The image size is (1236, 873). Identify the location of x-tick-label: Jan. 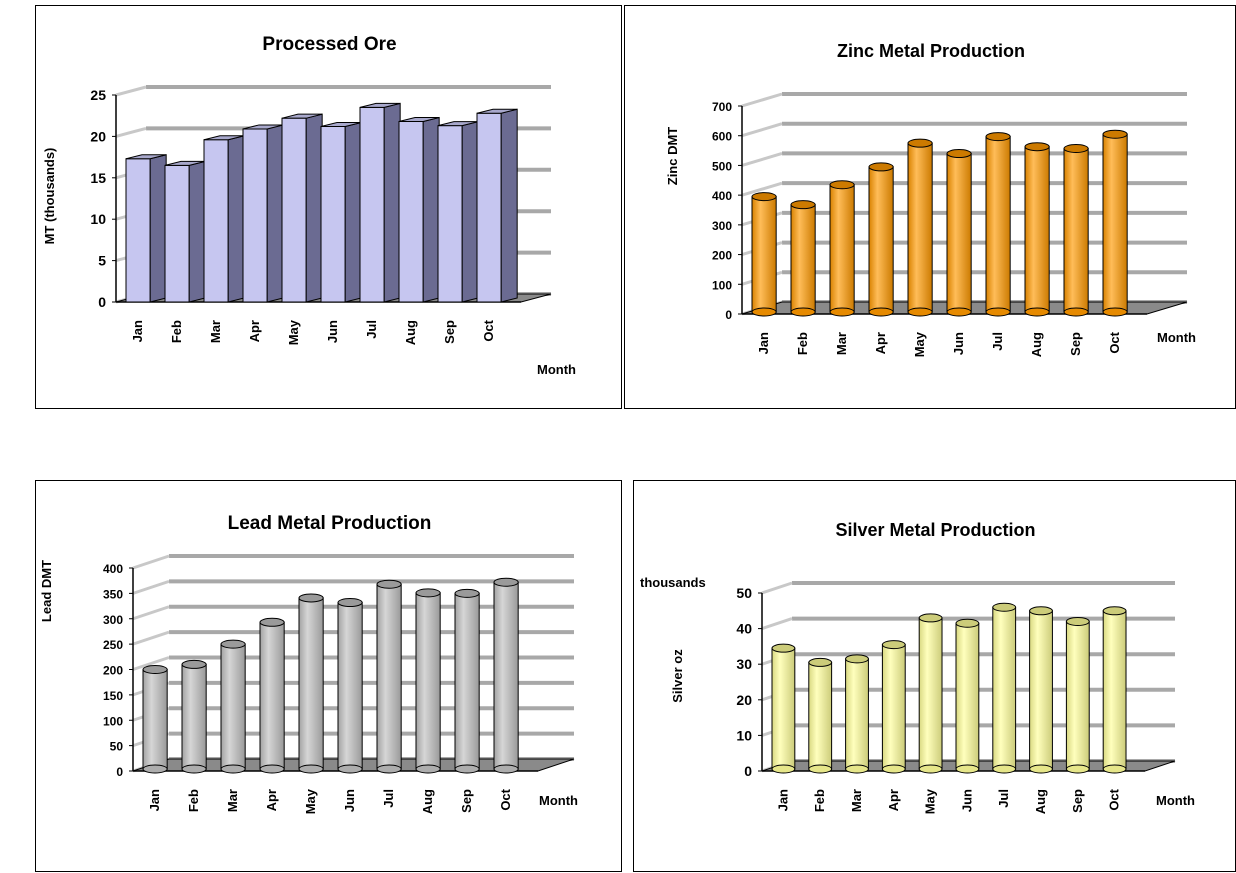
(137, 331).